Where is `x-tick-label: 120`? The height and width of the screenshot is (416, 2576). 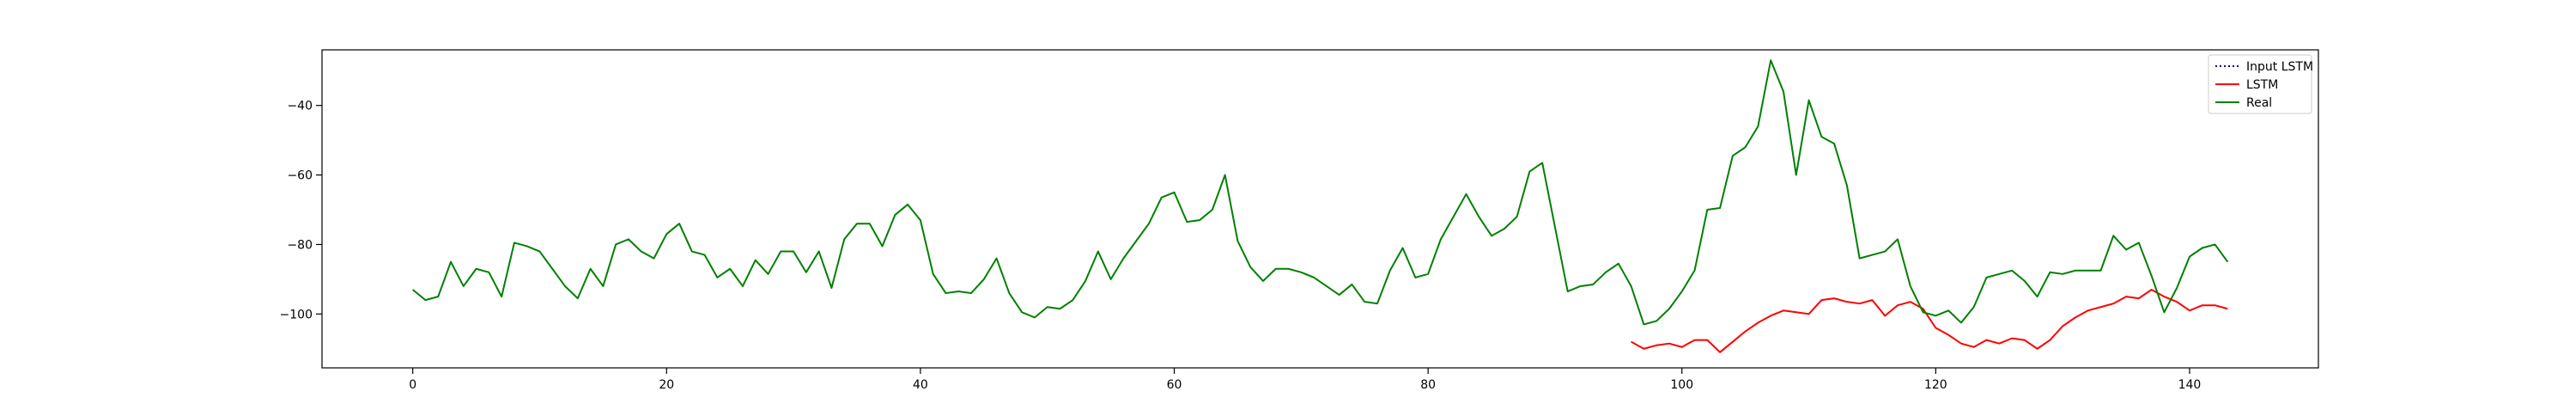
x-tick-label: 120 is located at coordinates (1936, 385).